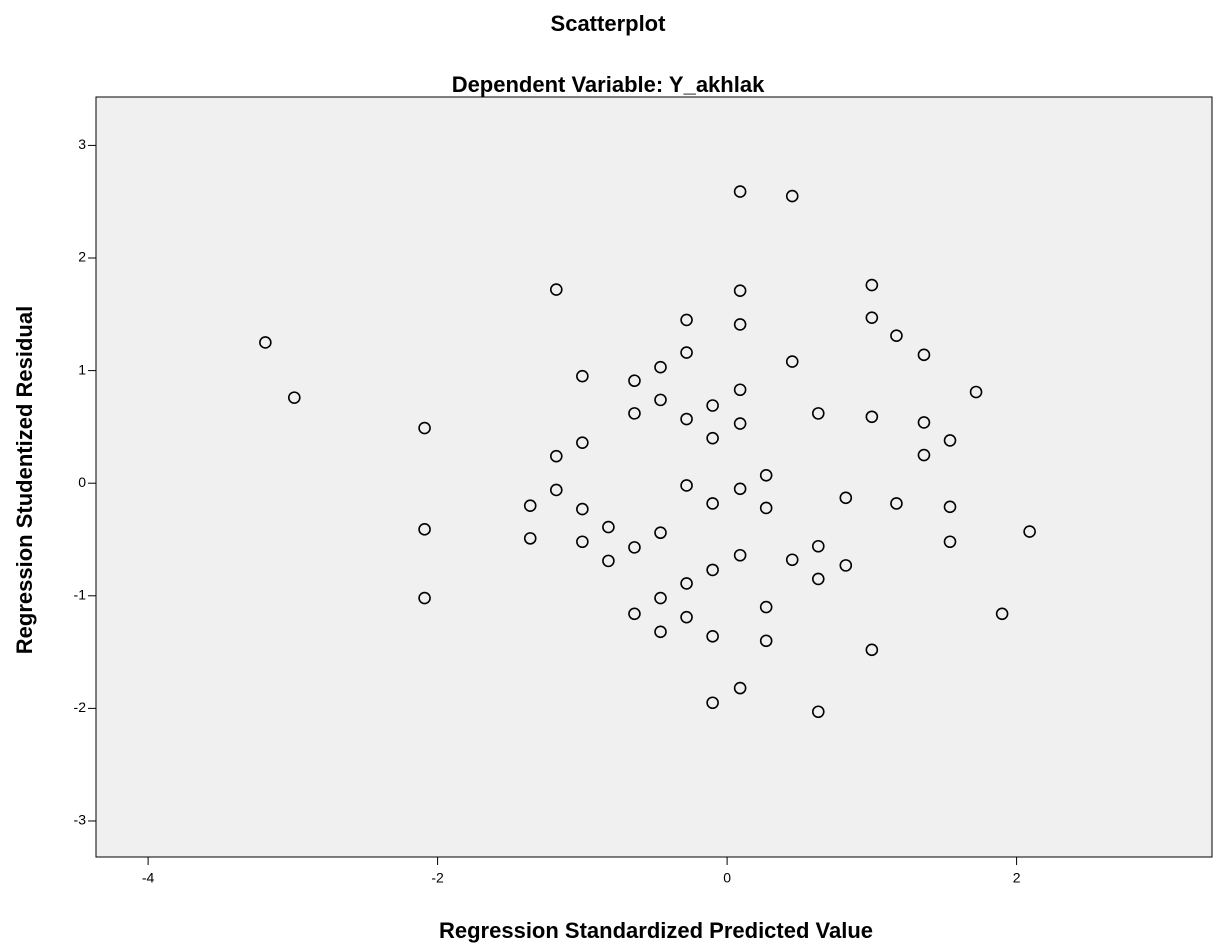  Describe the element at coordinates (608, 84) in the screenshot. I see `chart-subtitle: Dependent Variable: Y_akhlak` at that location.